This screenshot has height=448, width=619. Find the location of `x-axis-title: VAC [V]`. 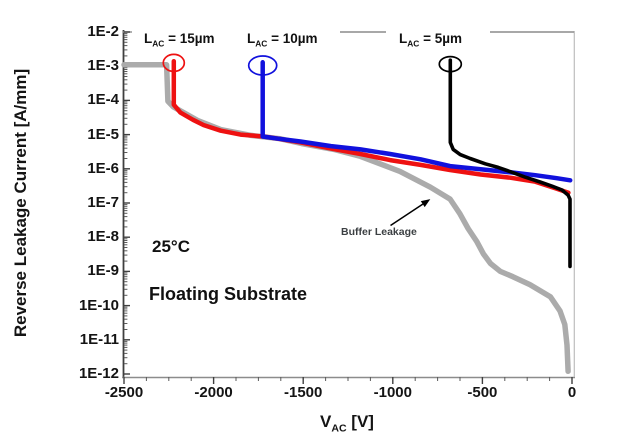

x-axis-title: VAC [V] is located at coordinates (347, 423).